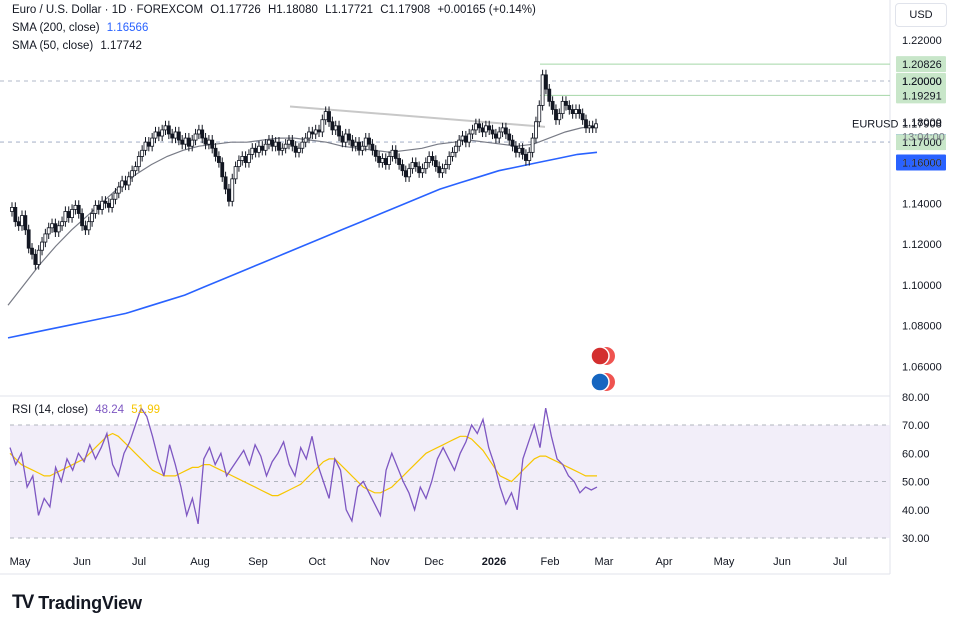 This screenshot has width=966, height=618. What do you see at coordinates (782, 562) in the screenshot?
I see `time-tick-label: Jun` at bounding box center [782, 562].